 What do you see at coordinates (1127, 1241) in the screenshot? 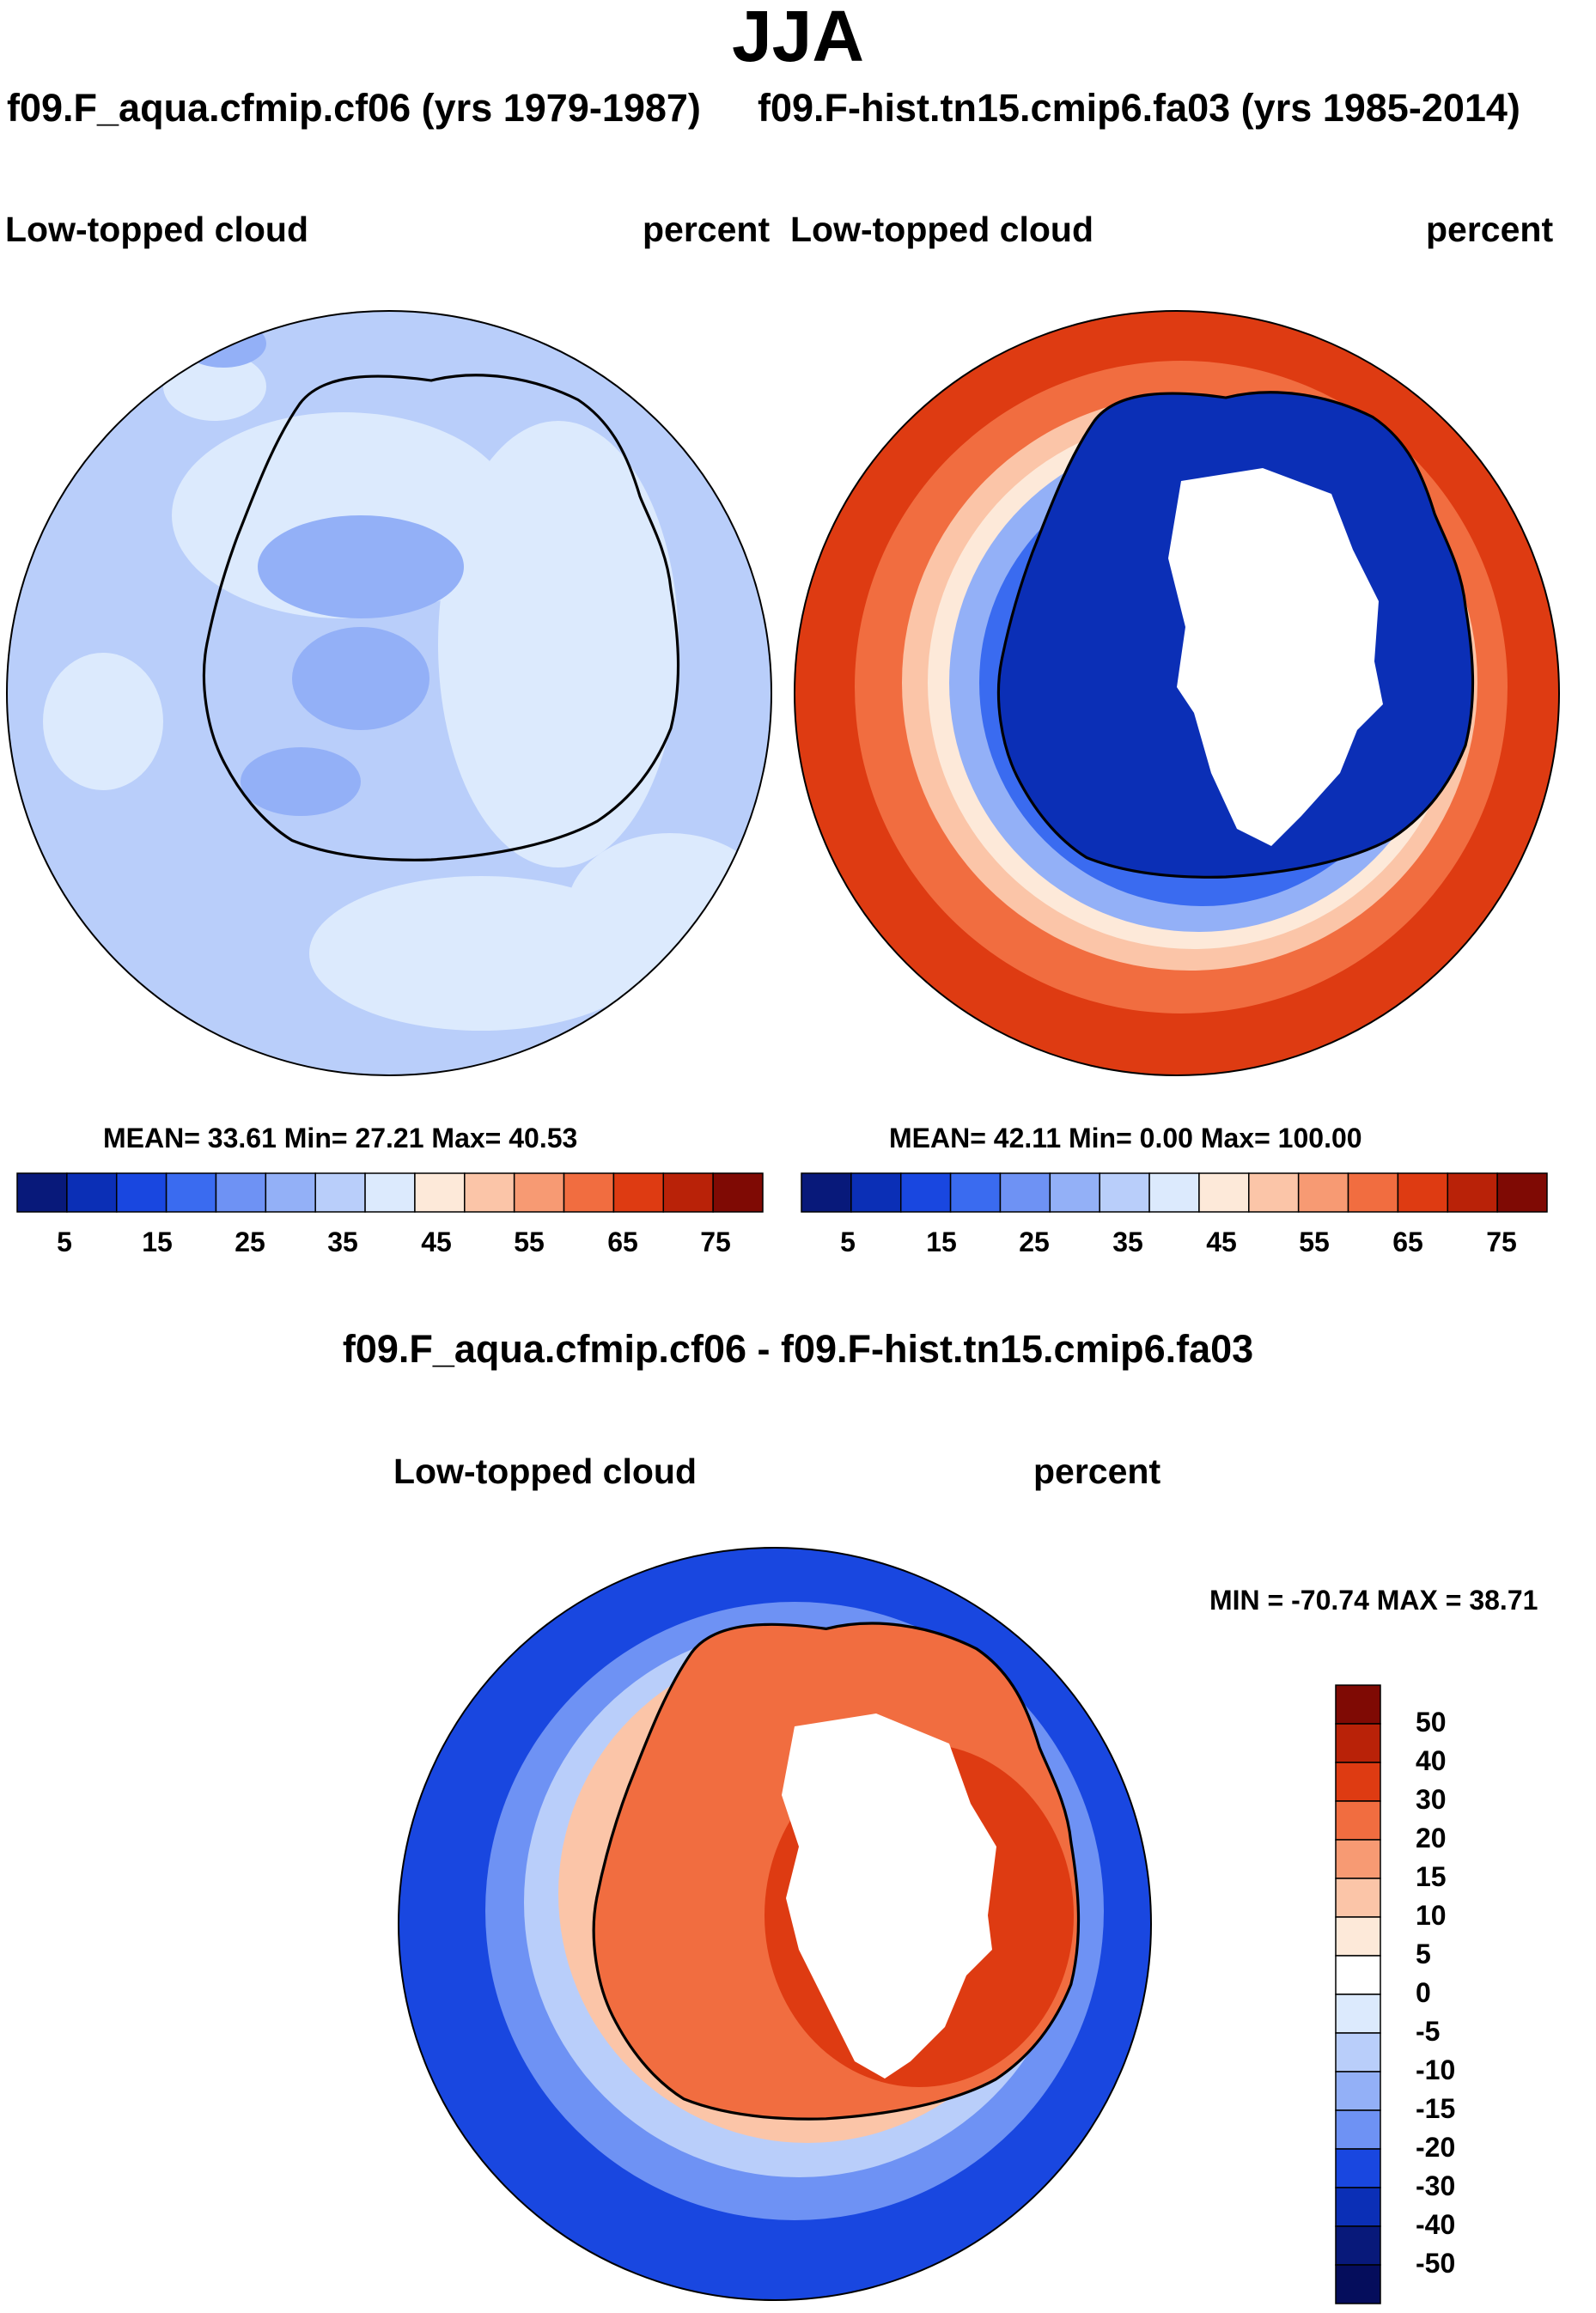
I see `colorbar-right-tick: 35` at bounding box center [1127, 1241].